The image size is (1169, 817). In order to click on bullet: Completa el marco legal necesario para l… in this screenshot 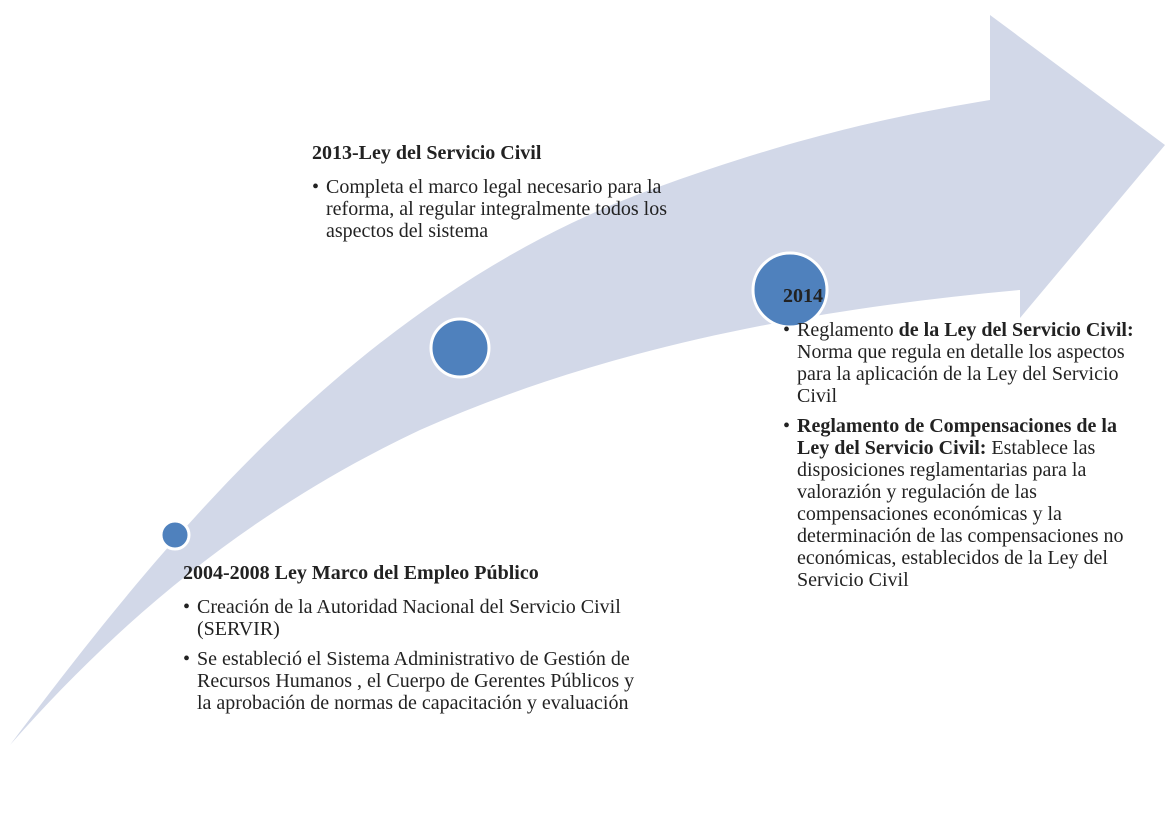, I will do `click(492, 209)`.